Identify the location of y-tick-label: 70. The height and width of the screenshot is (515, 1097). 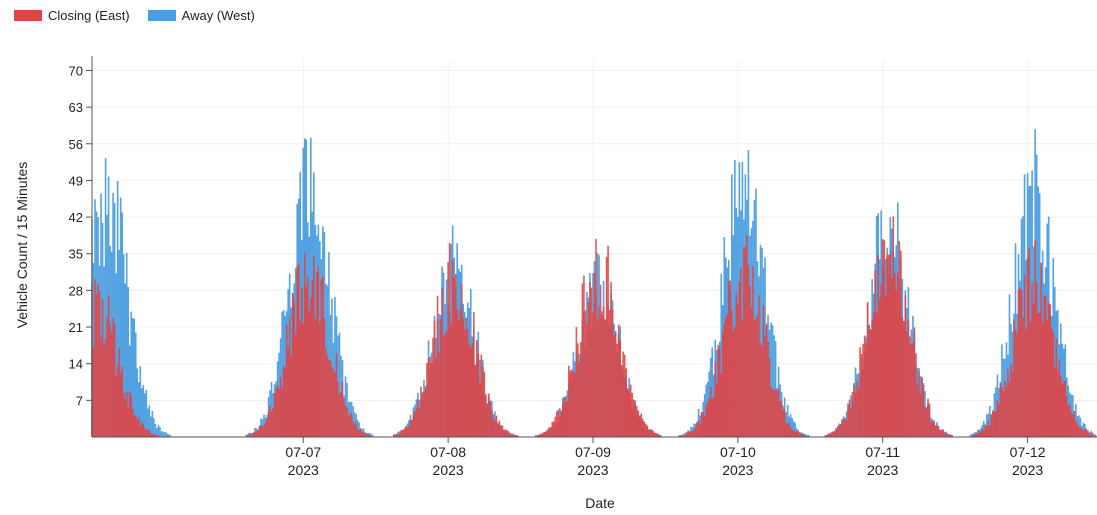
(76, 70).